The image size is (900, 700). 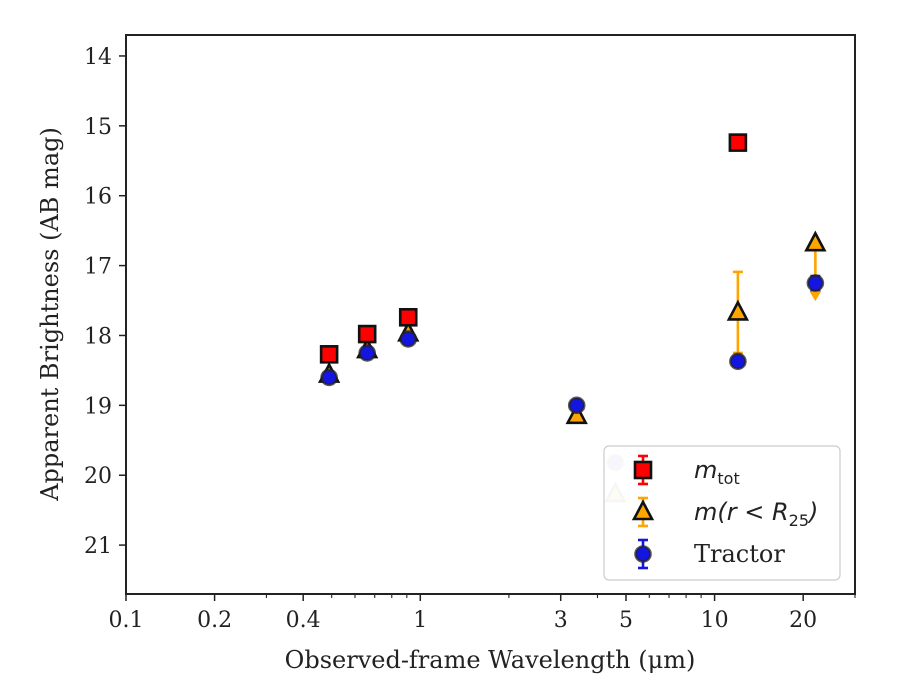 I want to click on x-tick-label: 10, so click(x=715, y=620).